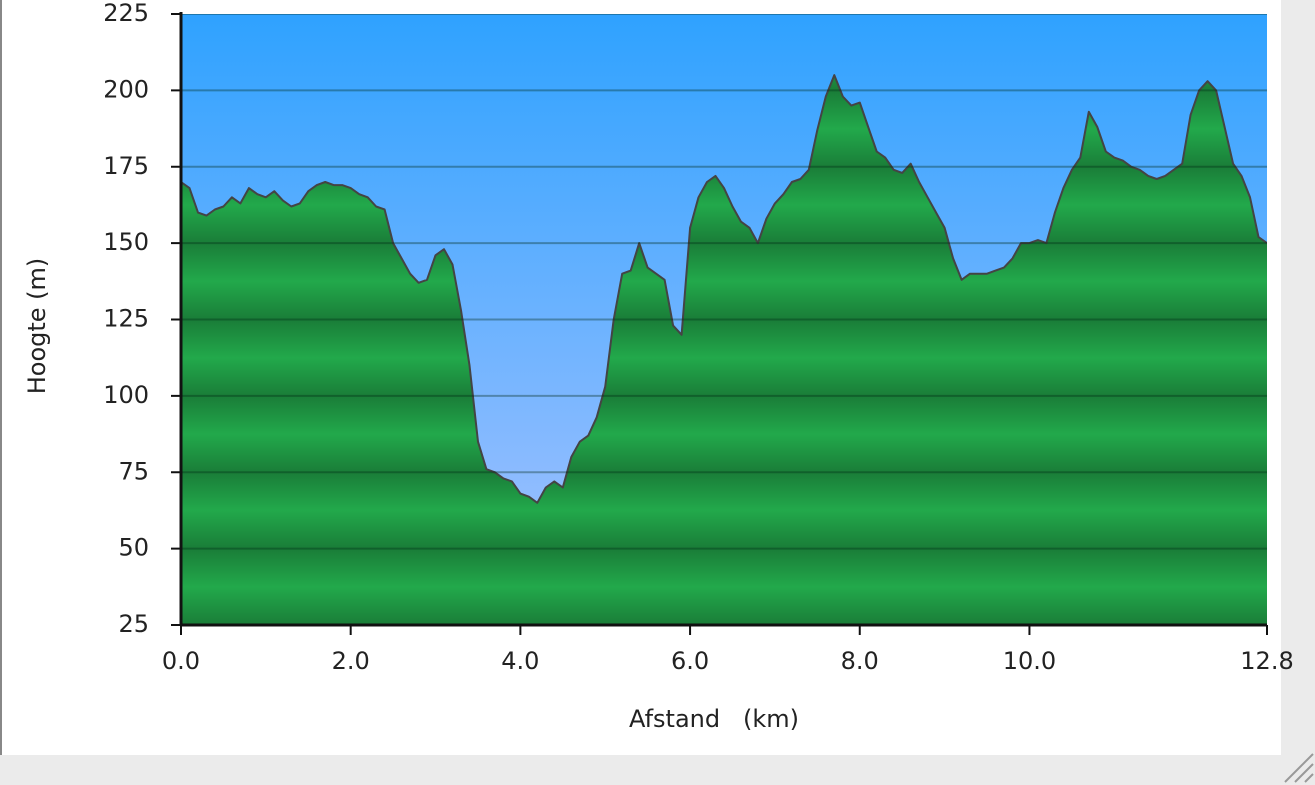  Describe the element at coordinates (690, 661) in the screenshot. I see `x-tick-label: 6.0` at that location.